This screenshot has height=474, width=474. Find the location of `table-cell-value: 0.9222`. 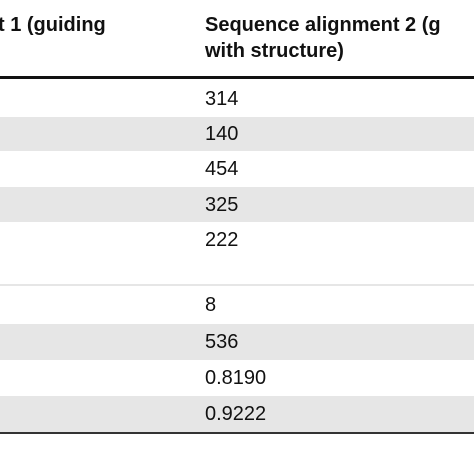

table-cell-value: 0.9222 is located at coordinates (235, 414).